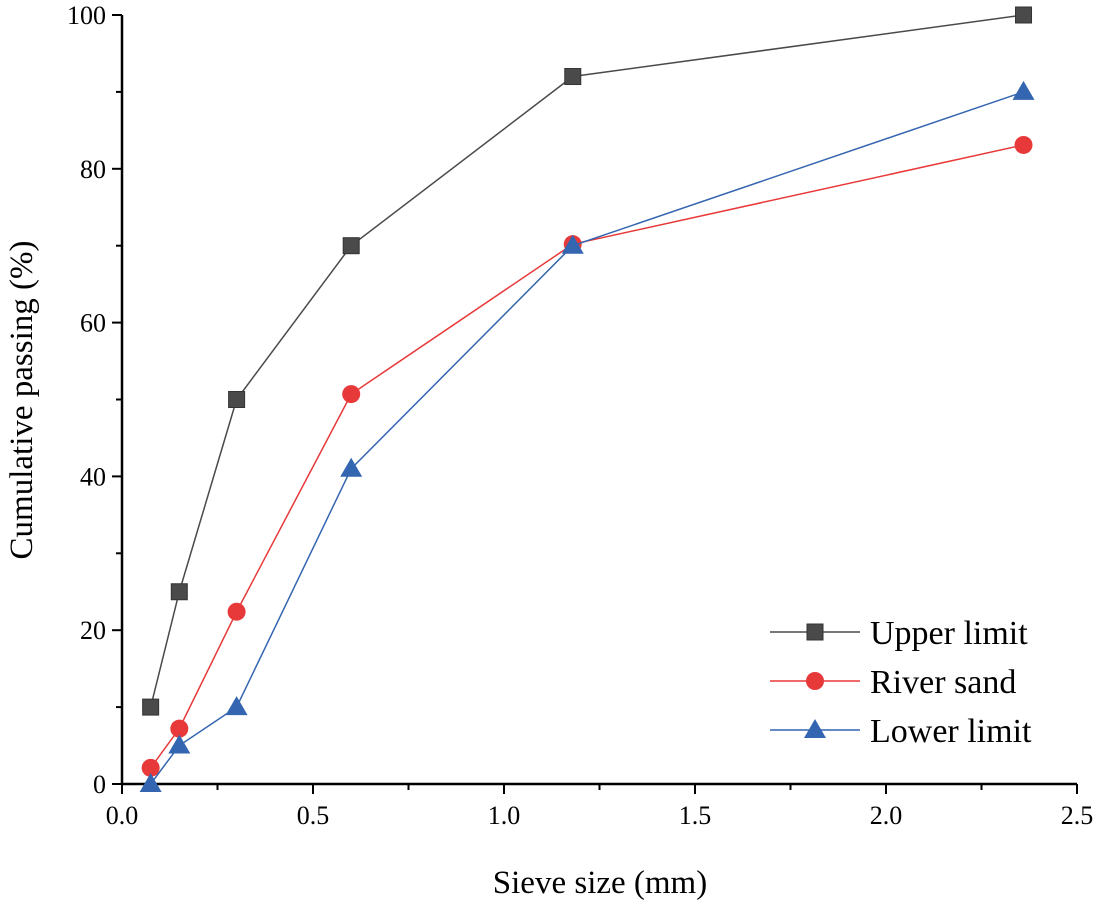 The image size is (1100, 910). Describe the element at coordinates (949, 633) in the screenshot. I see `legend-label: Upper limit` at that location.